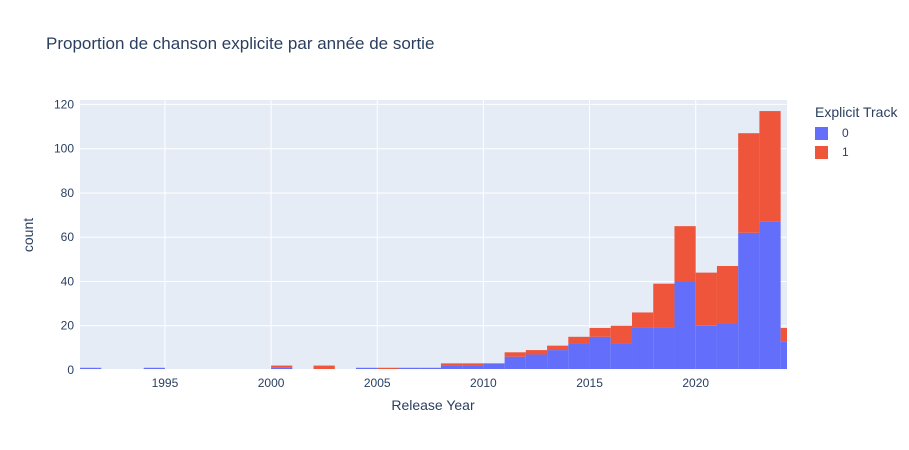 This screenshot has height=450, width=909. Describe the element at coordinates (377, 383) in the screenshot. I see `x-tick-label: 2005` at that location.